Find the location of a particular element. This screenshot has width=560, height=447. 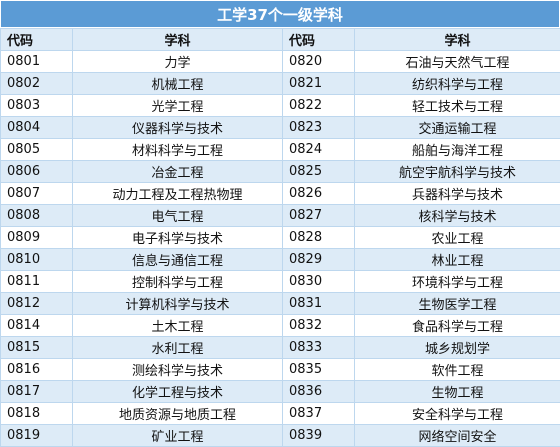

row-subject-right: 交通运输工程 is located at coordinates (457, 127).